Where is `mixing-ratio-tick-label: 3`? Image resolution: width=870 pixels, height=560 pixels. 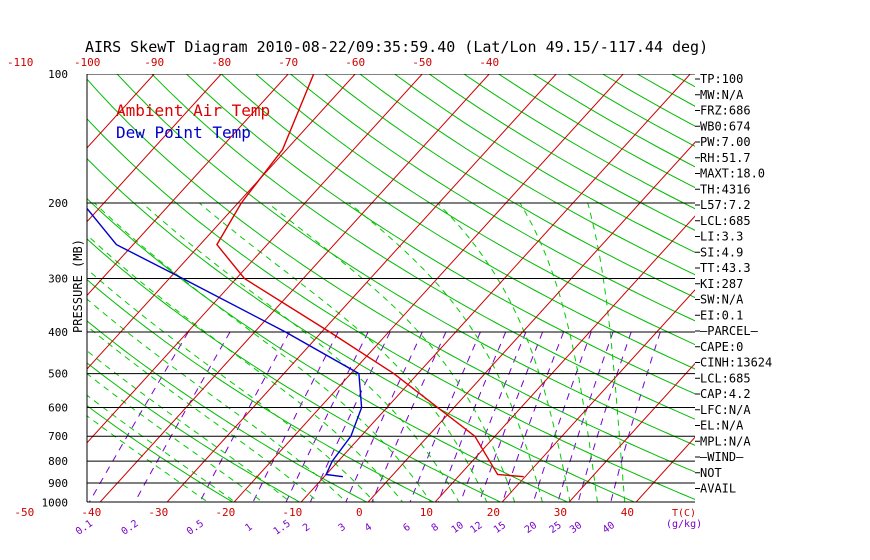
mixing-ratio-tick-label: 3 is located at coordinates (342, 528).